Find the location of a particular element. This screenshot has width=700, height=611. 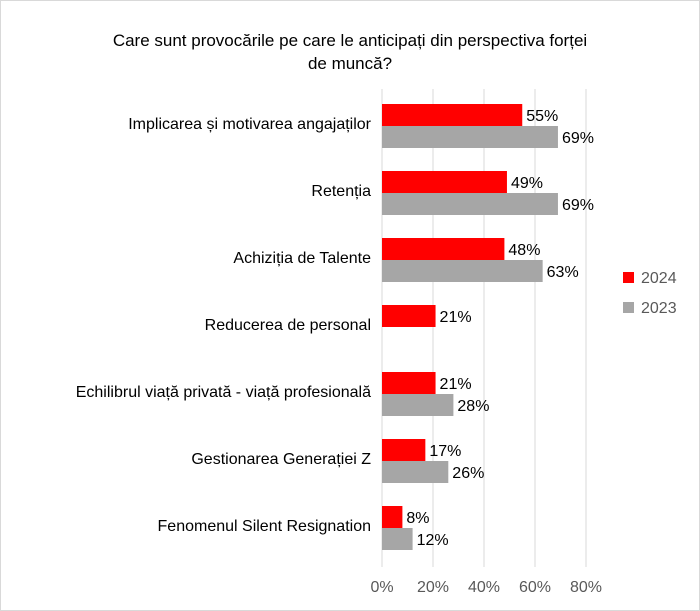

x-tick-label: 0% is located at coordinates (381, 587).